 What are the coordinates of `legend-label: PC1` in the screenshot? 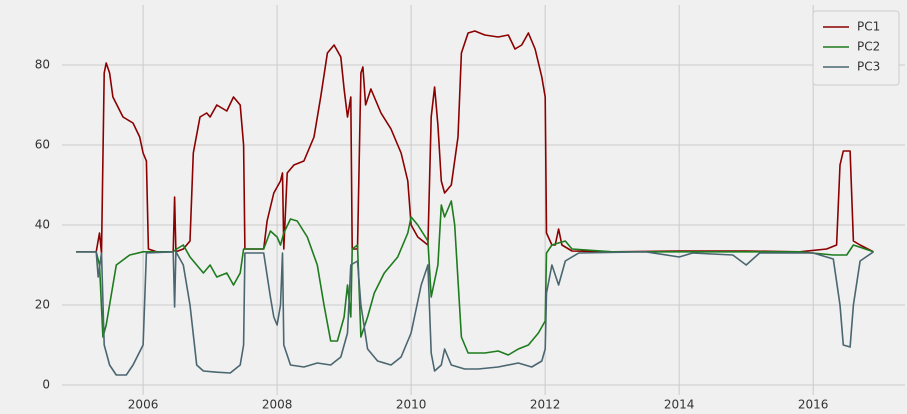 It's located at (868, 27).